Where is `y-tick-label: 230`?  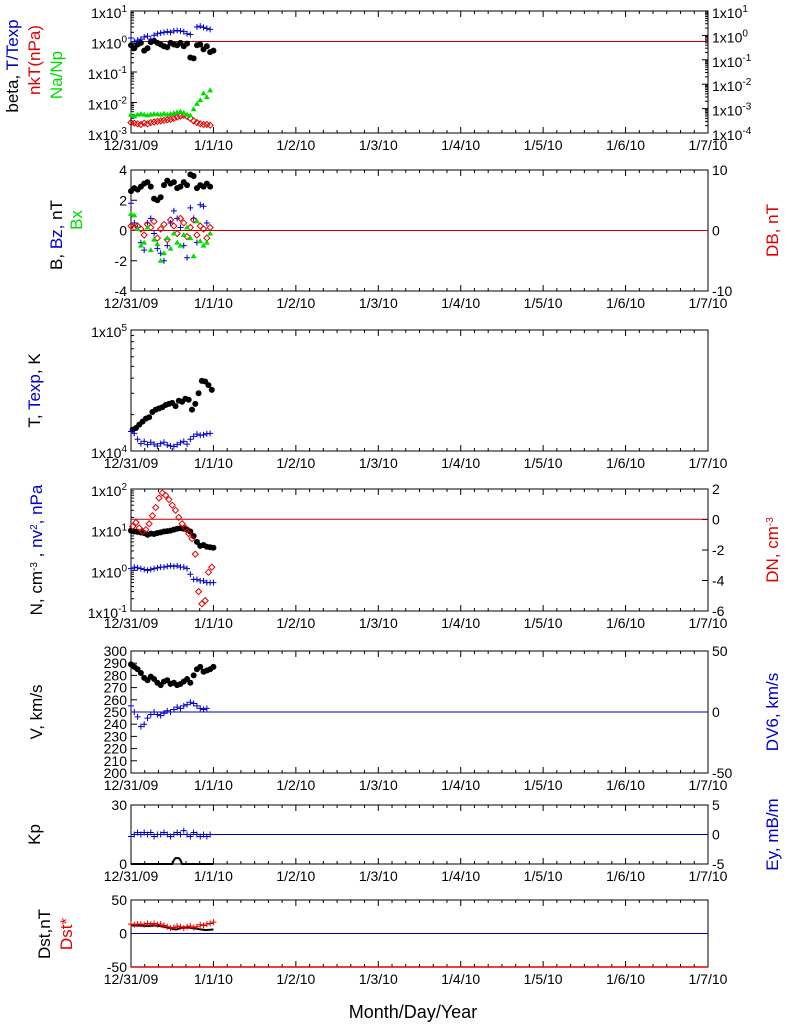 y-tick-label: 230 is located at coordinates (116, 736).